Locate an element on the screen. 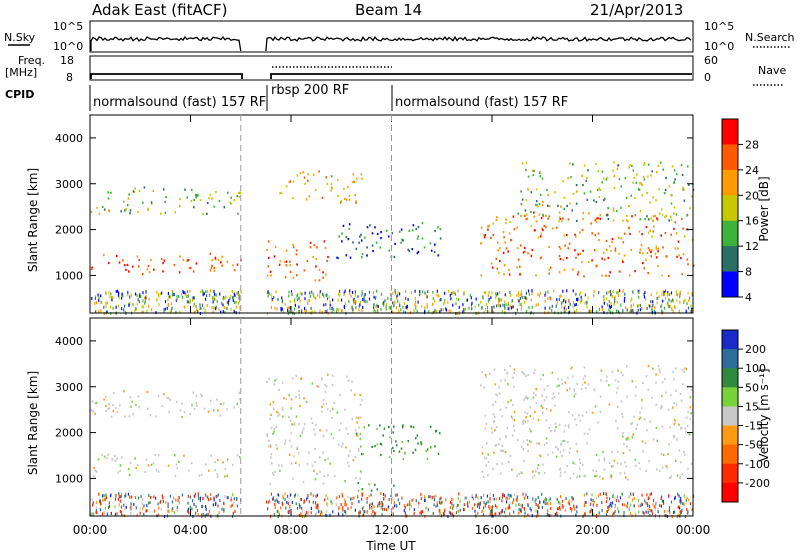  colorbar-tick-label: 8 is located at coordinates (748, 272).